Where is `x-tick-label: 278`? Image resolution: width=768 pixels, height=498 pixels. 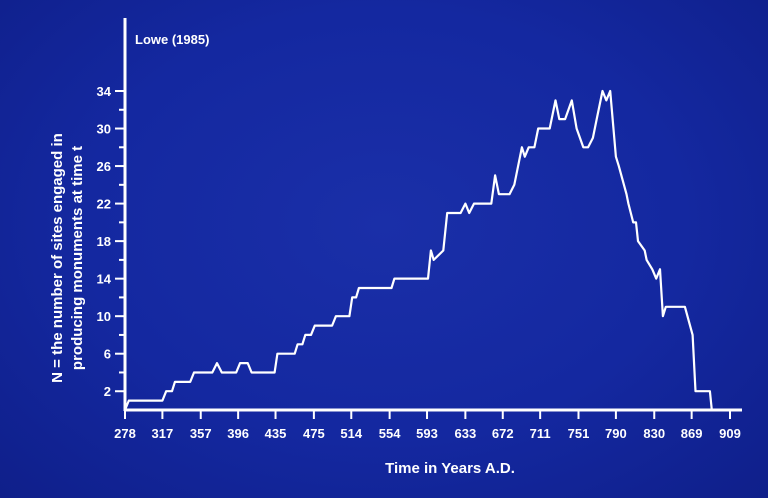
x-tick-label: 278 is located at coordinates (125, 433).